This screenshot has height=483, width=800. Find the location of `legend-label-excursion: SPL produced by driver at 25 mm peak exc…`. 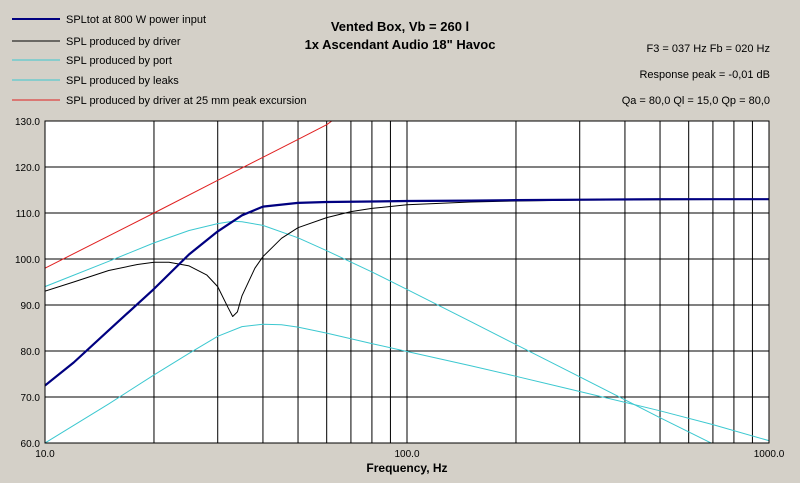

legend-label-excursion: SPL produced by driver at 25 mm peak exc… is located at coordinates (186, 101).